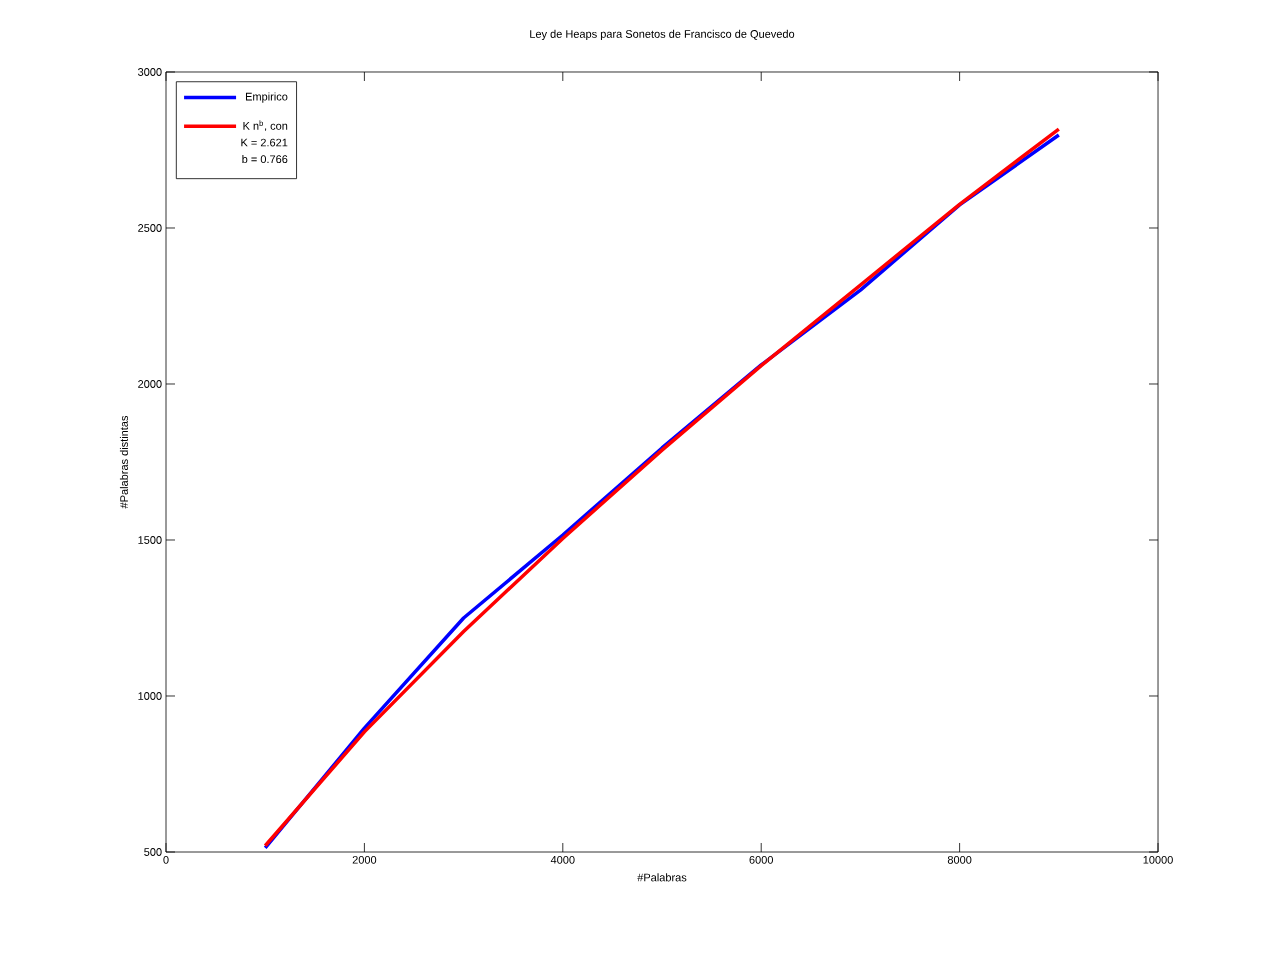  Describe the element at coordinates (662, 877) in the screenshot. I see `x-axis-title: #Palabras` at that location.